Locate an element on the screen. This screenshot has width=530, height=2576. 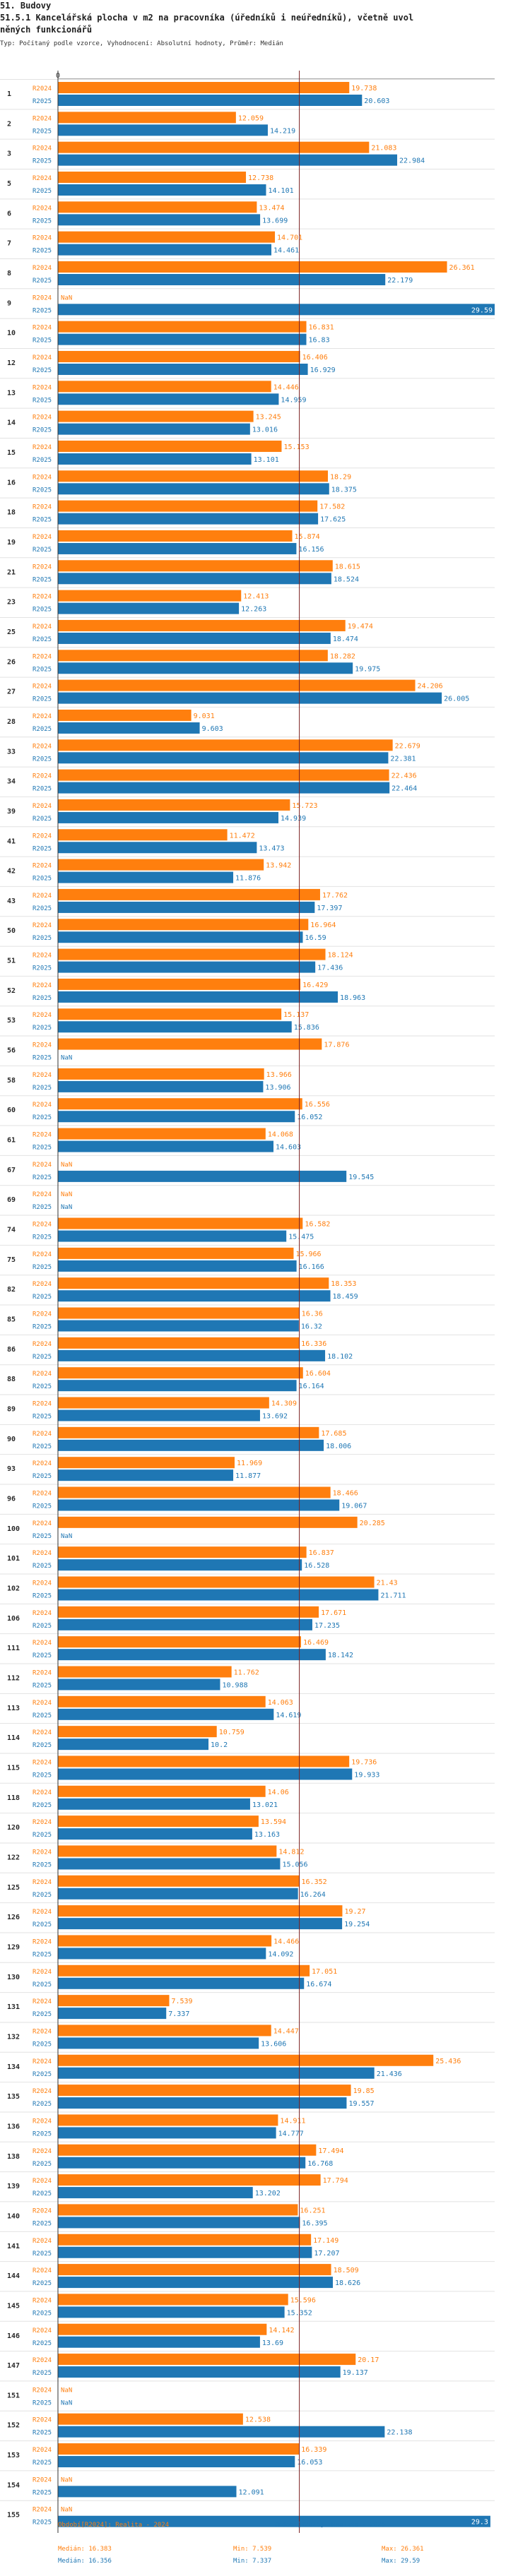
value-label-r2024: 16.36 is located at coordinates (312, 1314).